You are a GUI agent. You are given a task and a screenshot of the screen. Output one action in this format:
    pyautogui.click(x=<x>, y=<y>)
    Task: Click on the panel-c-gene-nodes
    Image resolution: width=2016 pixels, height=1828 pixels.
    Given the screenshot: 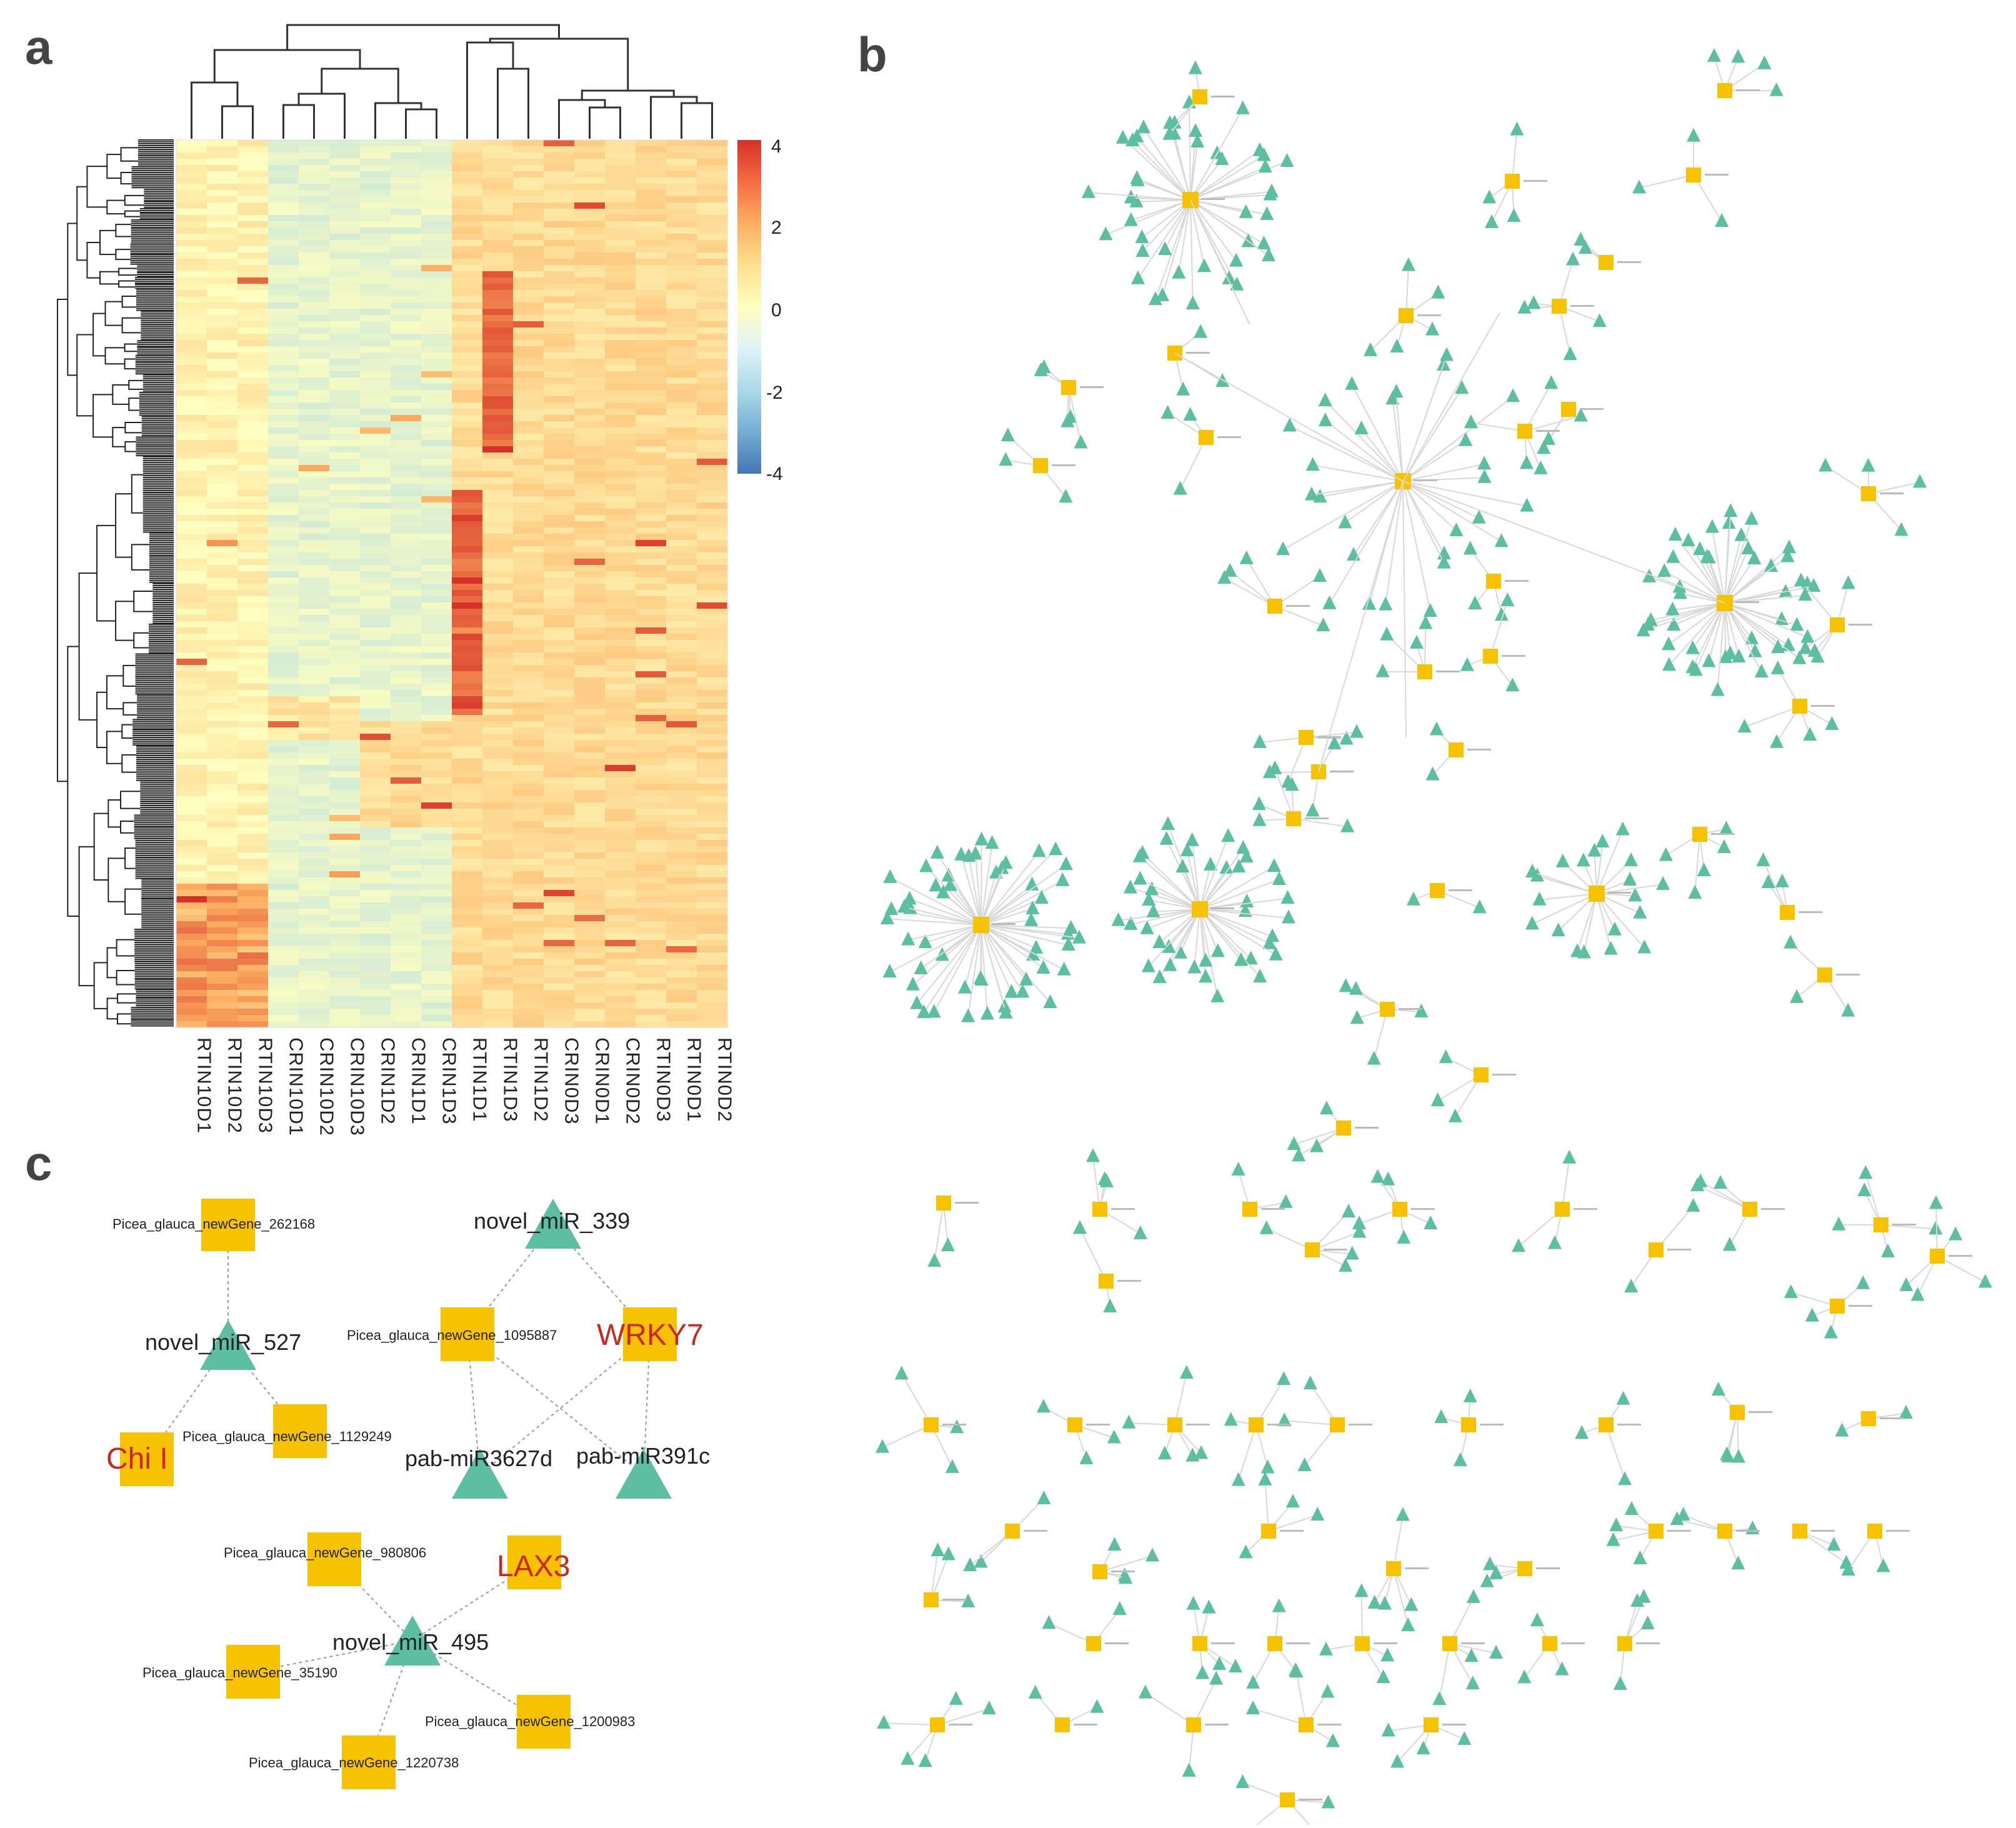 What is the action you would take?
    pyautogui.click(x=398, y=1494)
    